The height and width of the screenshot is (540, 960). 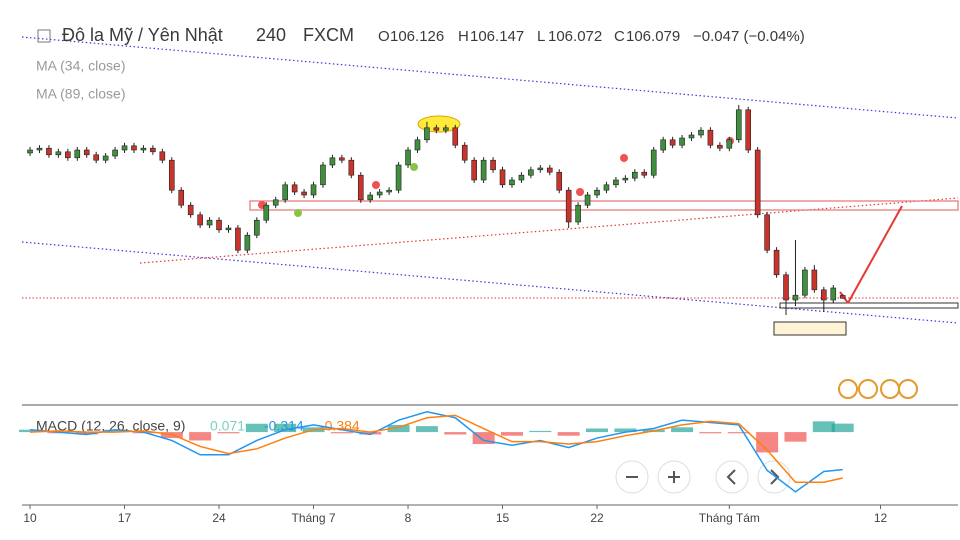 I want to click on scroll-left-button, so click(x=732, y=477).